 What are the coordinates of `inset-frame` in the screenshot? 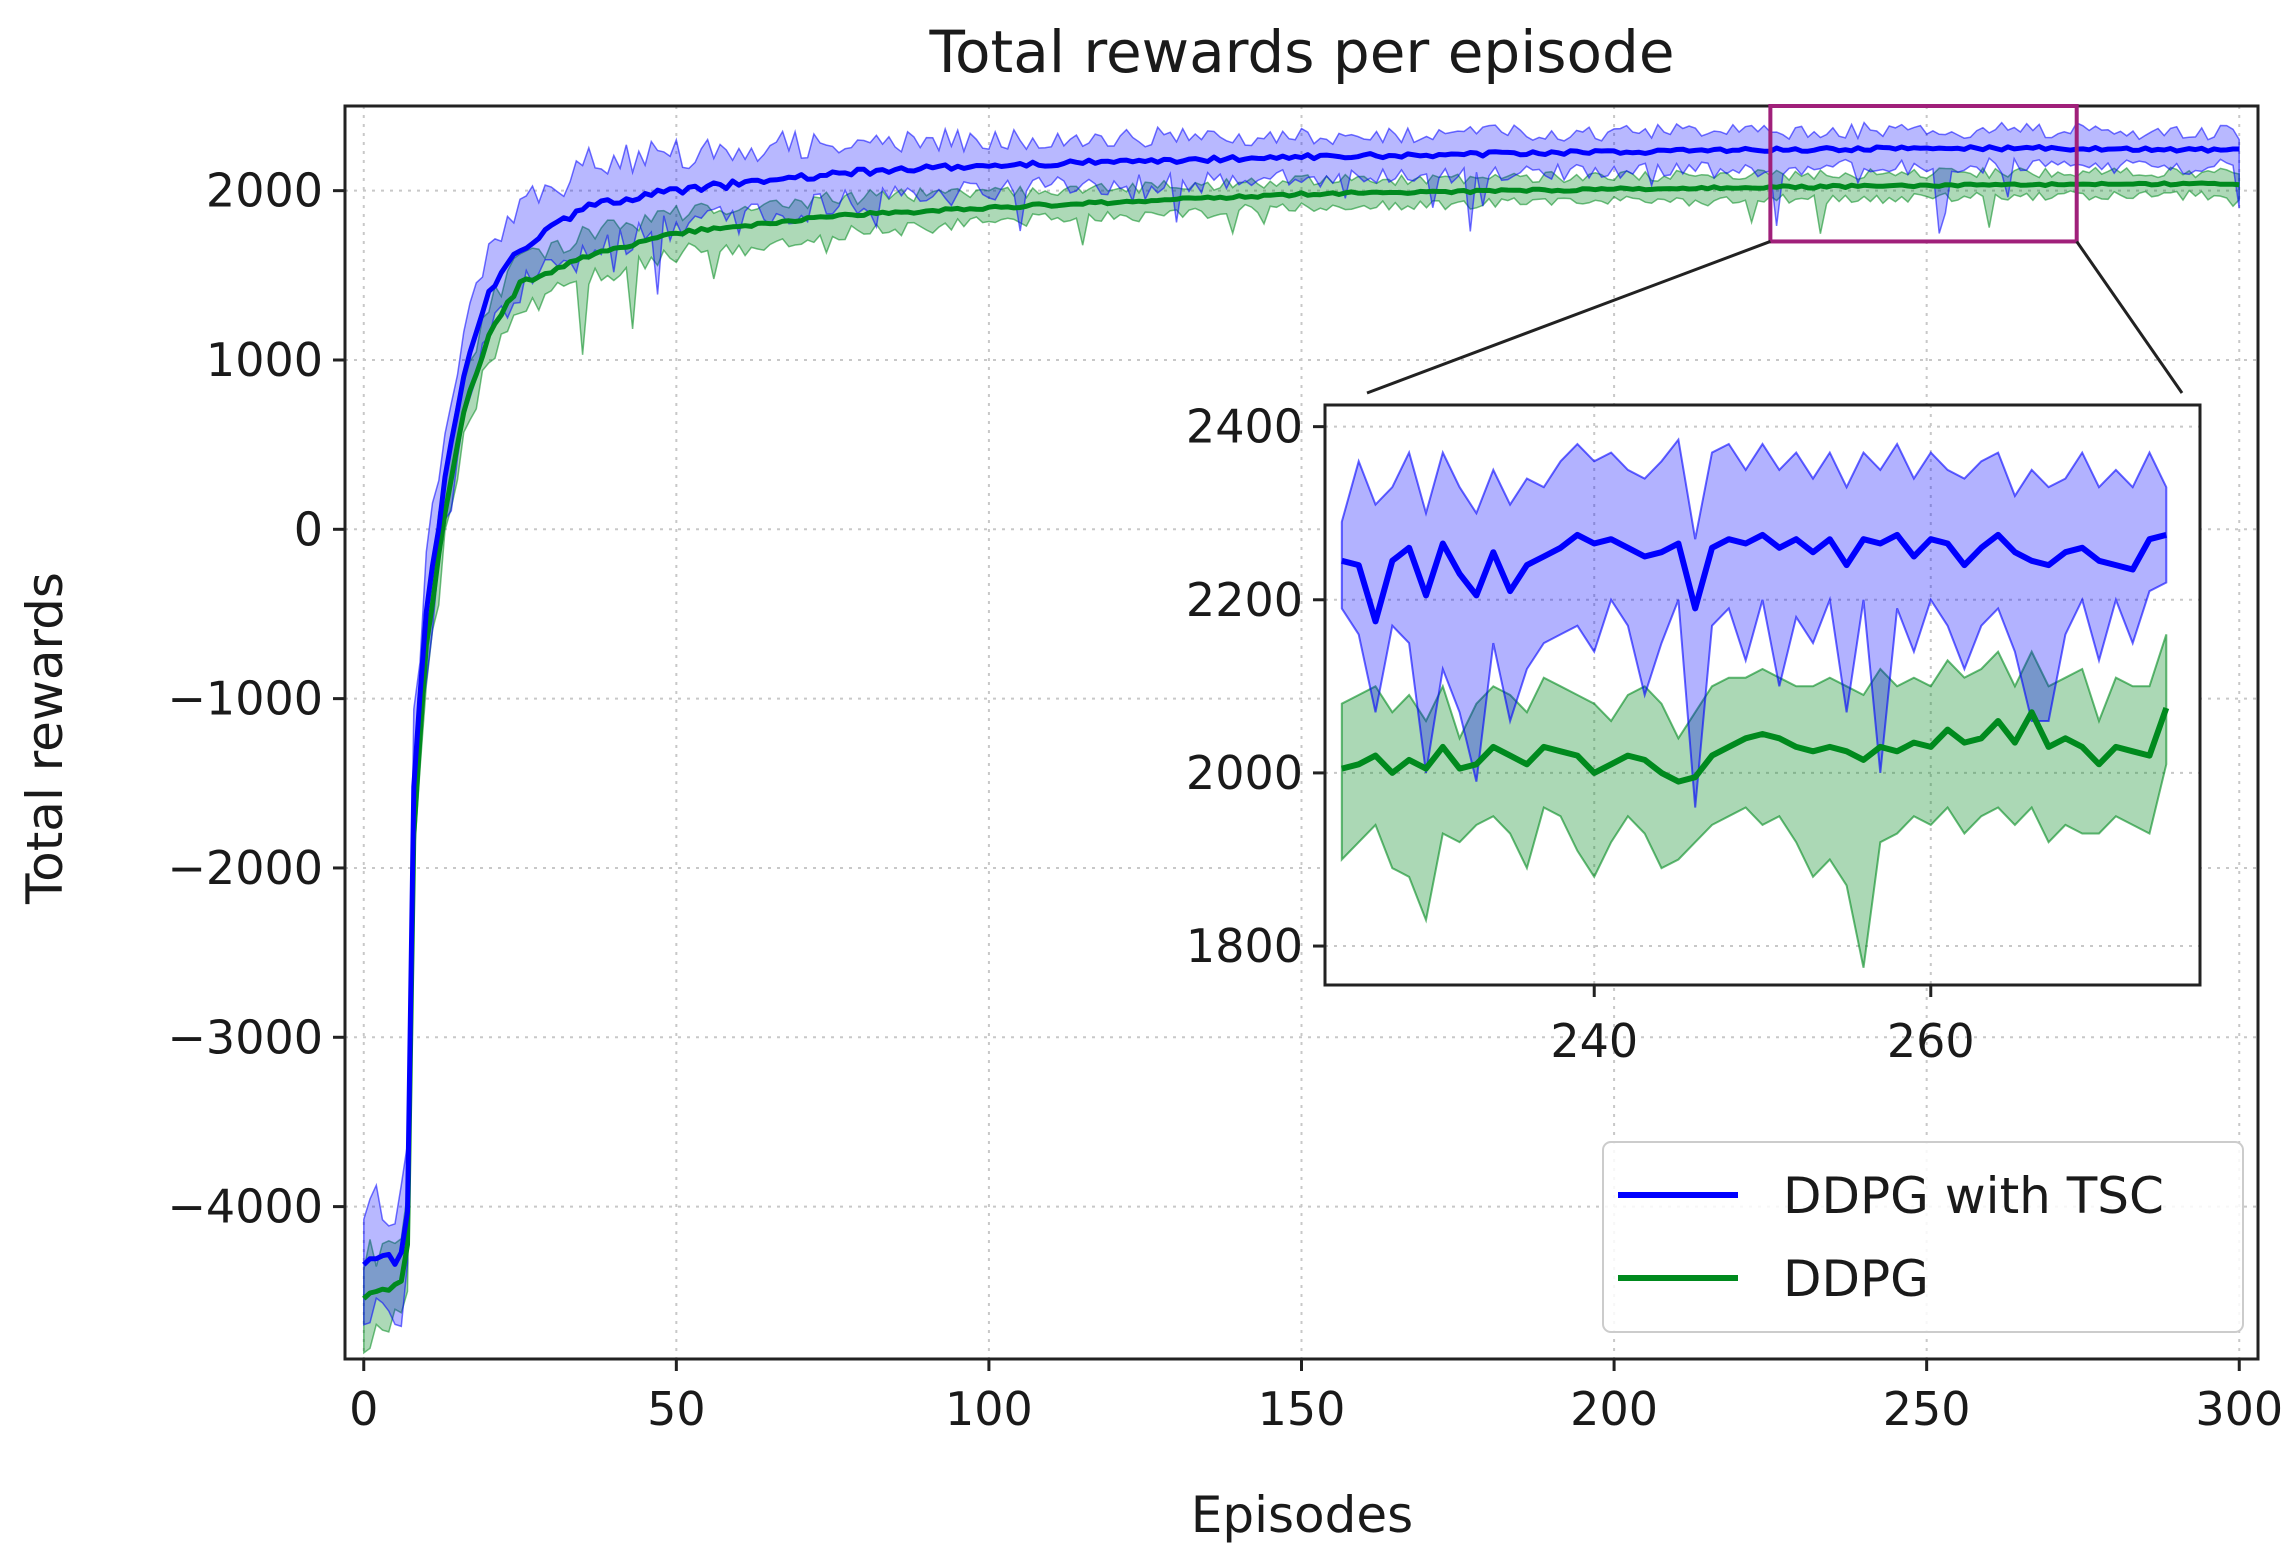 It's located at (1762, 695).